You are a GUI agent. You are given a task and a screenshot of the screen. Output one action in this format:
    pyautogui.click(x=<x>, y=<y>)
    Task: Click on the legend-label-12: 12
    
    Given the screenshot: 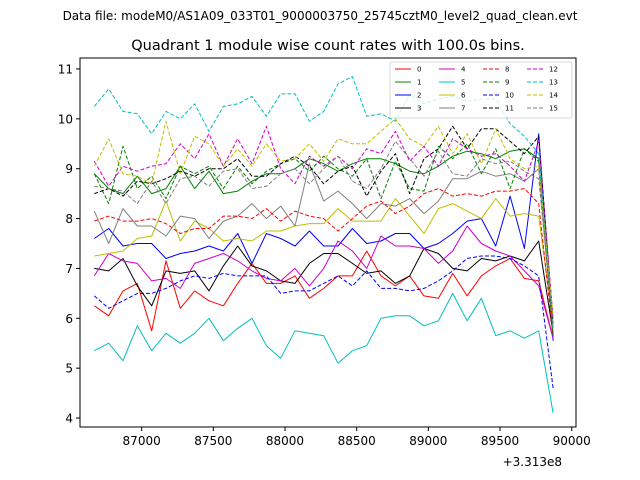 What is the action you would take?
    pyautogui.click(x=553, y=70)
    